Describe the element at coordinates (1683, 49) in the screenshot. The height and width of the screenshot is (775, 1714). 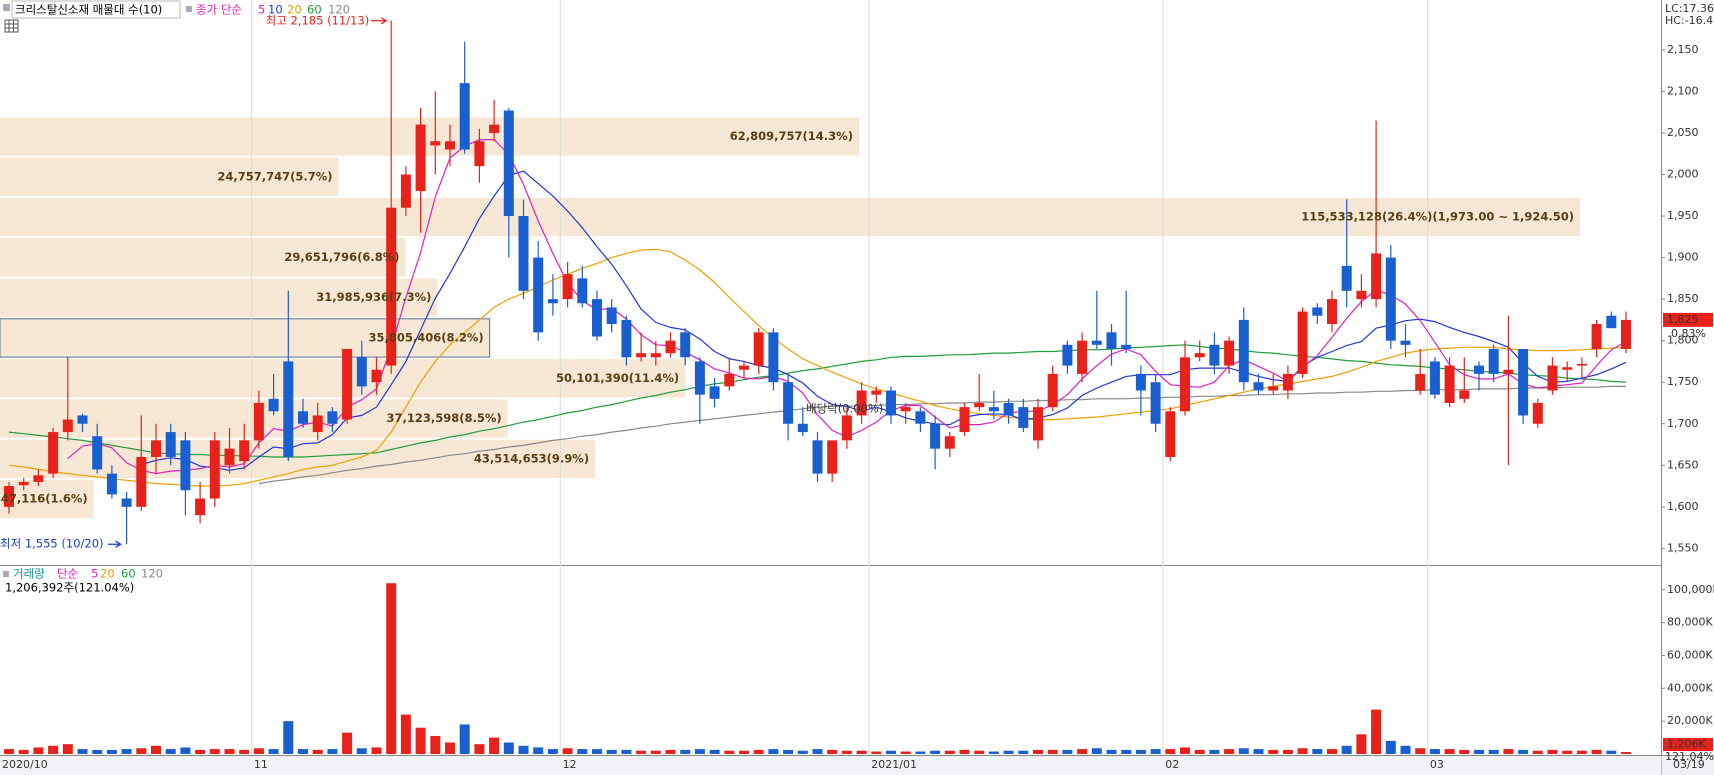
I see `y-tick-label: 2,150` at that location.